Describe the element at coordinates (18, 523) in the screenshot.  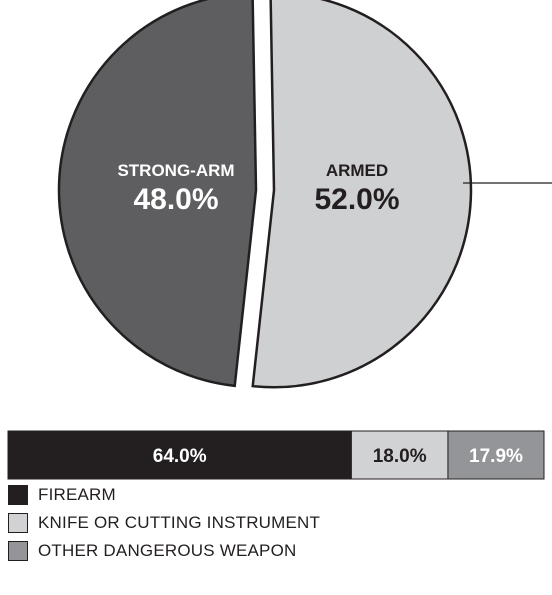
I see `legend-swatch-knife` at that location.